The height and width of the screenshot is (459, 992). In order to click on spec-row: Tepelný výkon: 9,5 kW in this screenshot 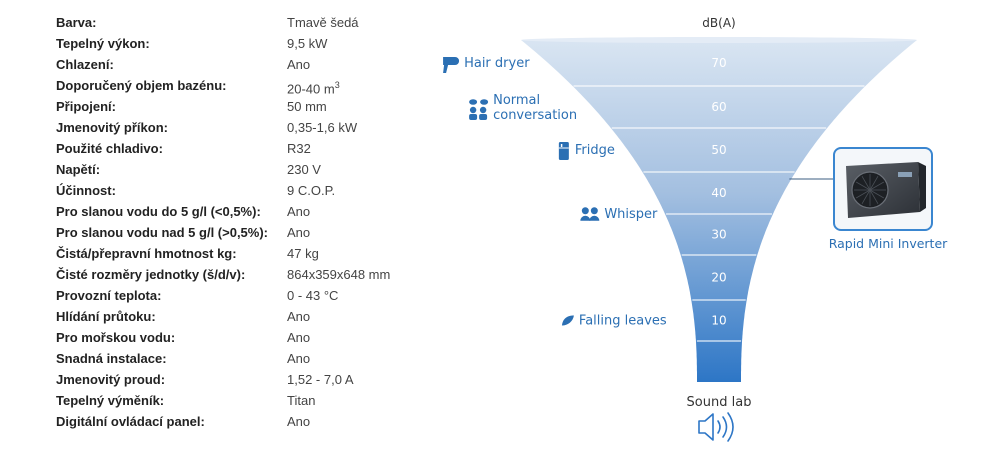, I will do `click(266, 43)`.